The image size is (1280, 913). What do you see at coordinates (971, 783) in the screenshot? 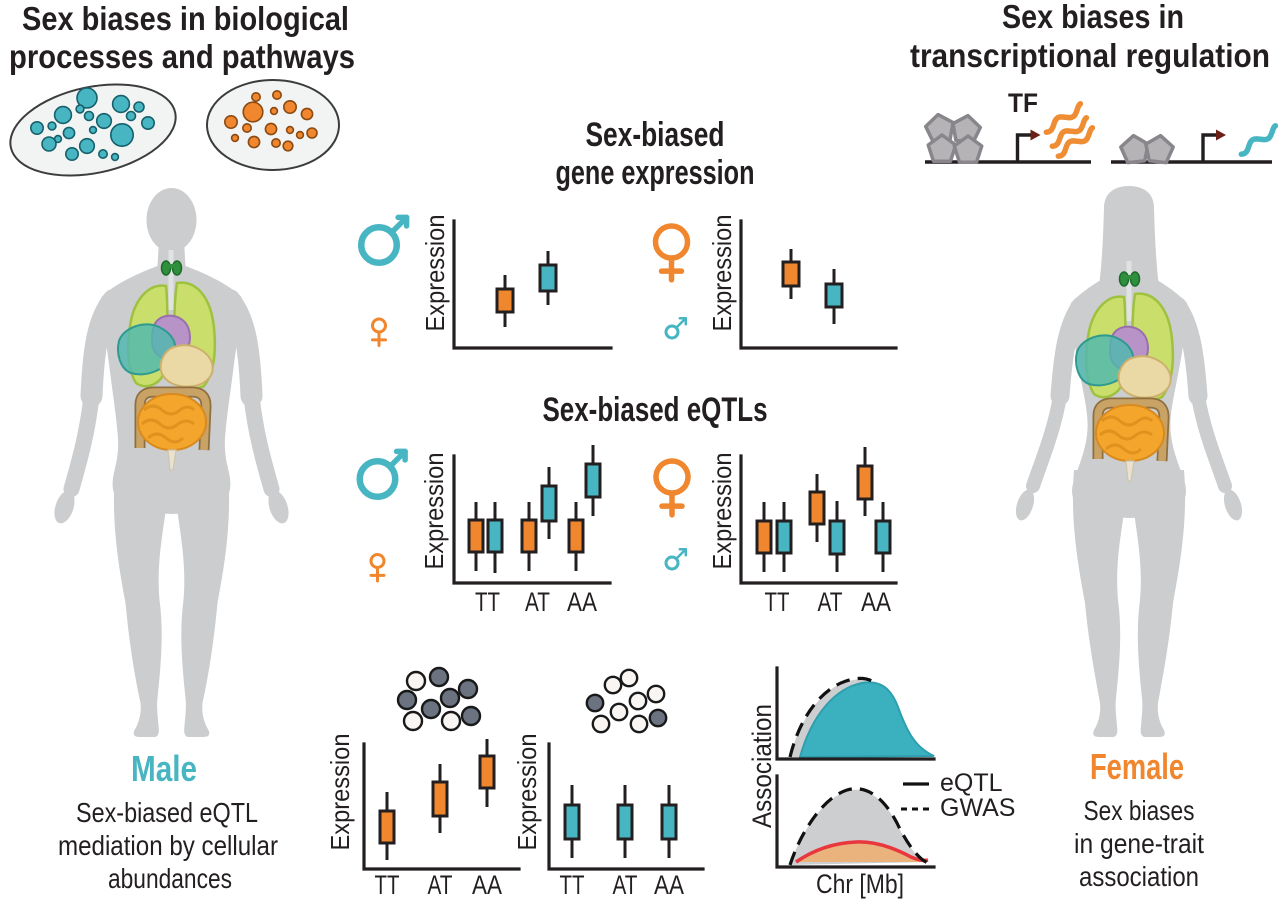
I see `svg-text: eQTL` at bounding box center [971, 783].